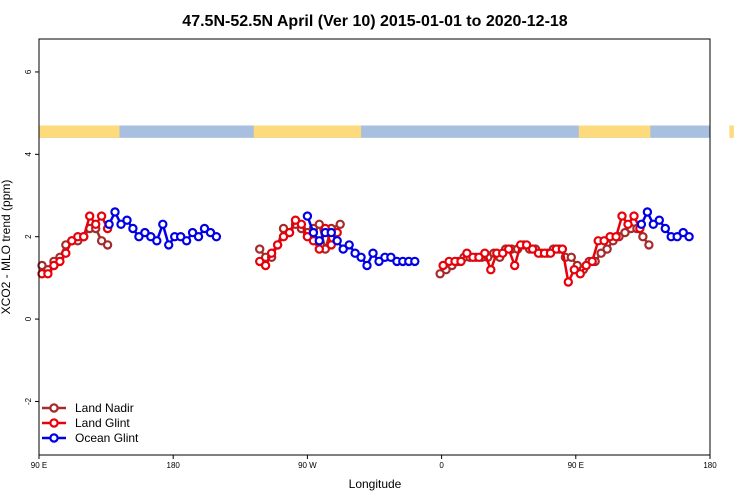 The width and height of the screenshot is (750, 500). What do you see at coordinates (399, 239) in the screenshot?
I see `series-ocean-glint` at bounding box center [399, 239].